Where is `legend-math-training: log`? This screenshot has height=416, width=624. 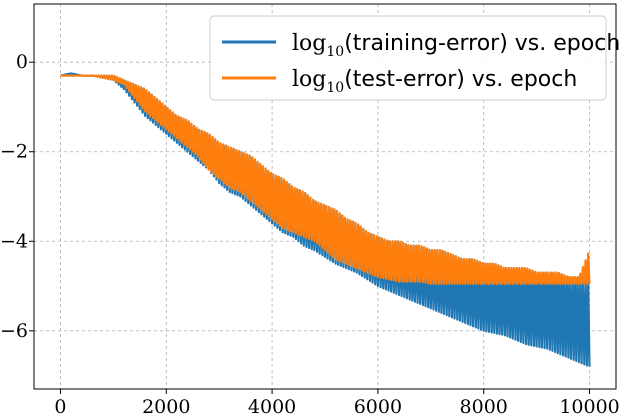
legend-math-training: log is located at coordinates (309, 43).